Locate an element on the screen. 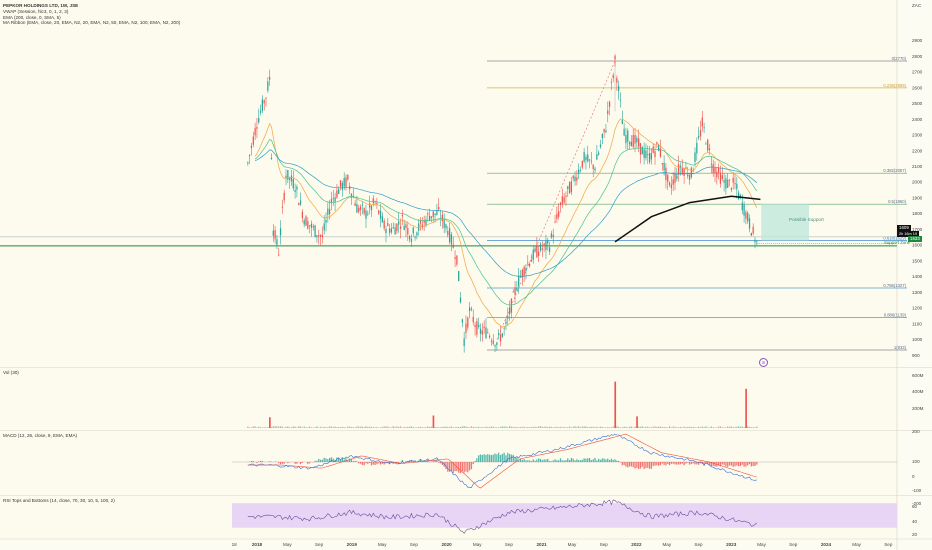 This screenshot has width=932, height=550. volume-panel-title: Vol (30) is located at coordinates (11, 372).